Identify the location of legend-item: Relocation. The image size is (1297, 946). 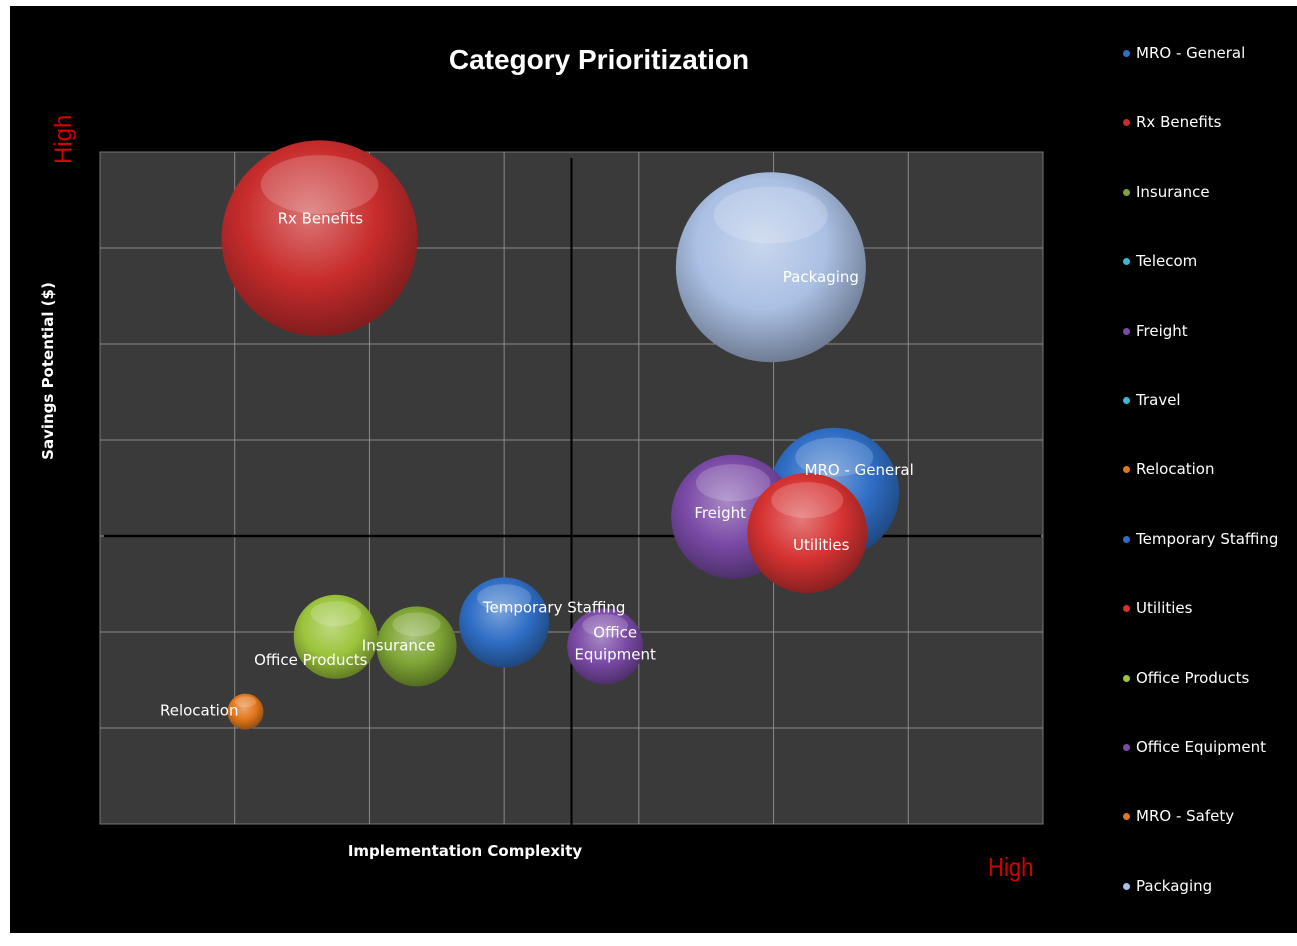
(1208, 494).